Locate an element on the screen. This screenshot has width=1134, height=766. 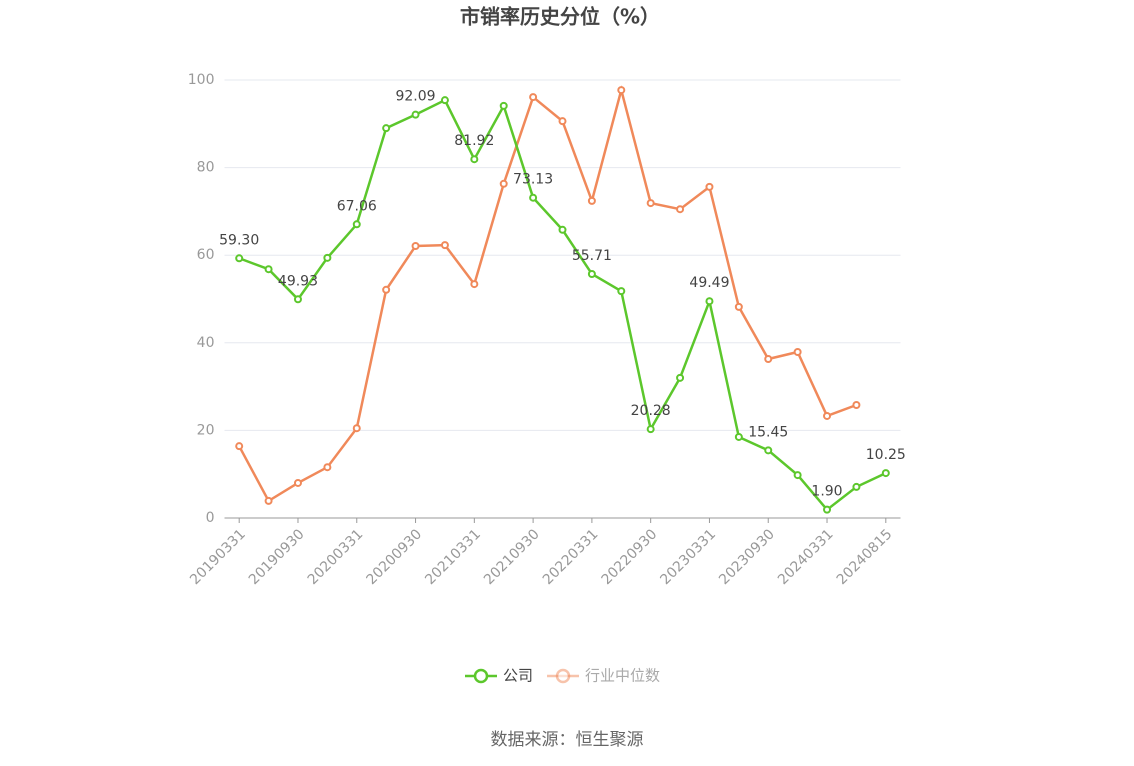
x-tick-label: 20200331 is located at coordinates (336, 557).